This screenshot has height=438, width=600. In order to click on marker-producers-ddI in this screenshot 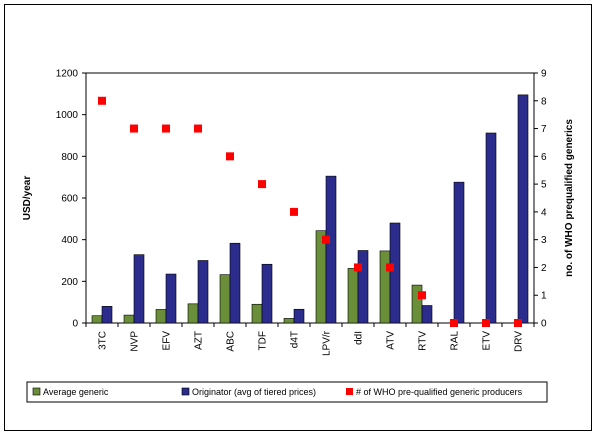, I will do `click(358, 267)`.